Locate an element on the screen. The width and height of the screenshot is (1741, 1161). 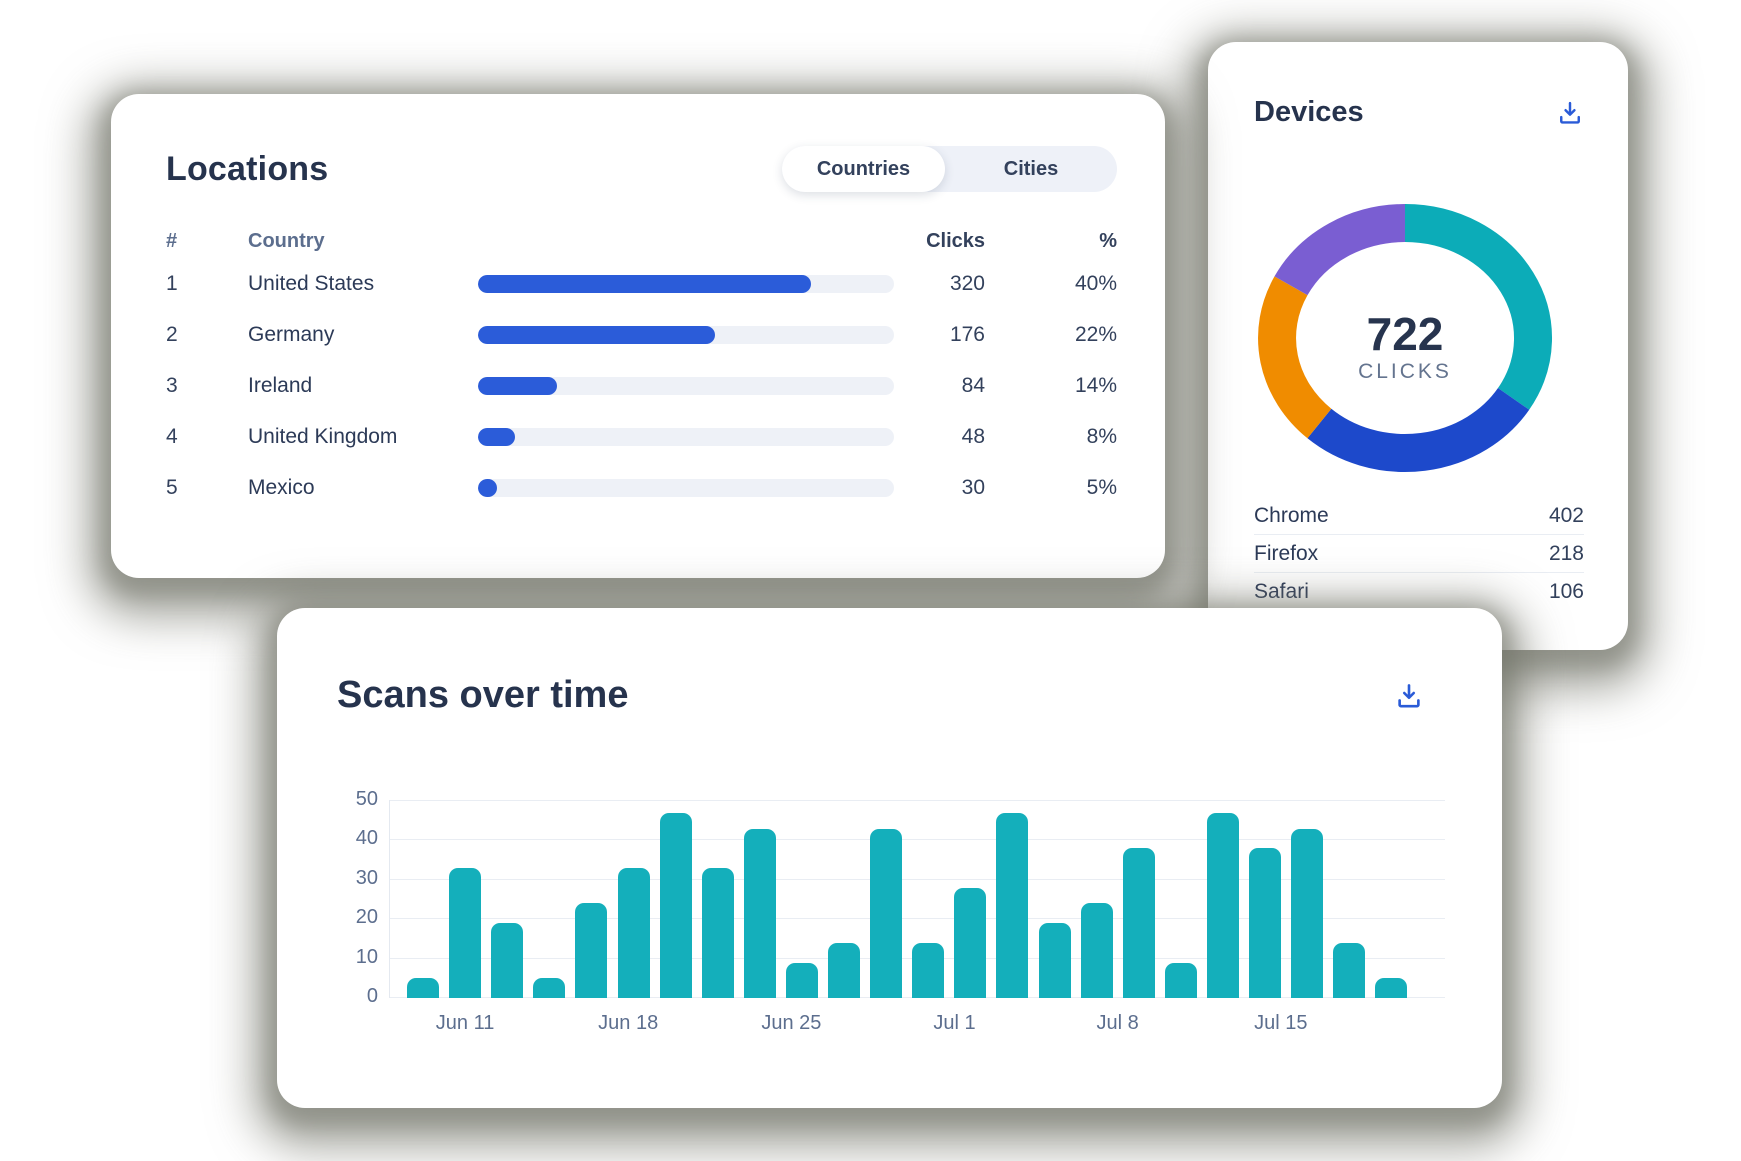
download-icon is located at coordinates (1570, 112).